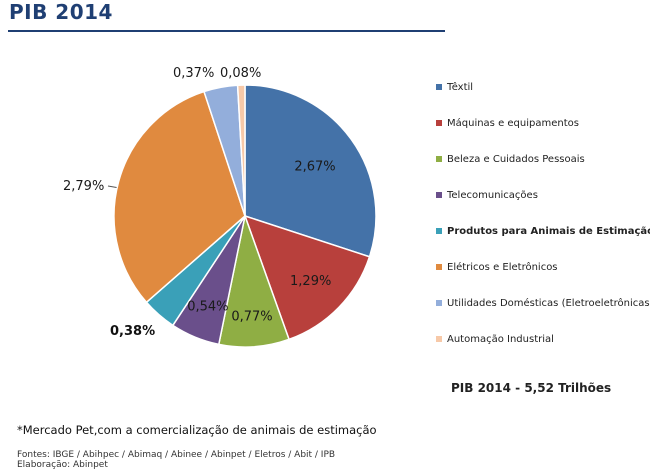 This screenshot has width=650, height=476. Describe the element at coordinates (240, 73) in the screenshot. I see `slice-value-label: 0,08%` at that location.